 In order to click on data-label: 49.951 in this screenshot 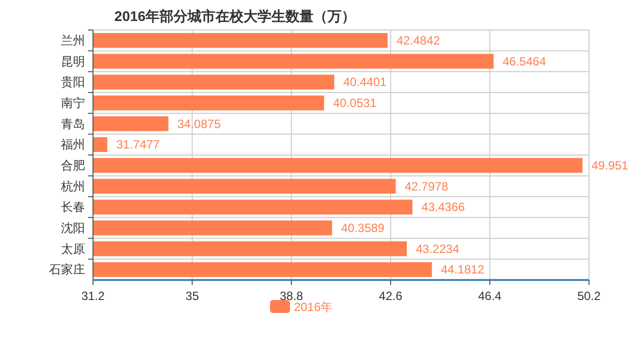, I will do `click(610, 165)`.